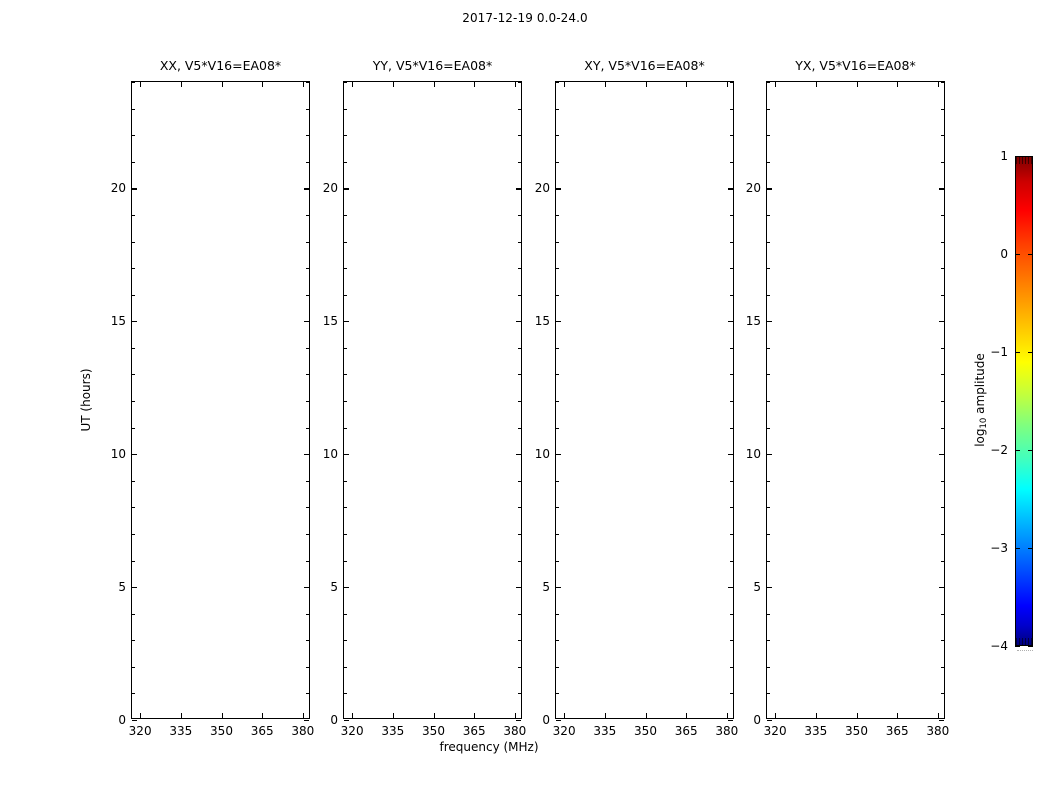 This screenshot has height=800, width=1050. What do you see at coordinates (118, 454) in the screenshot?
I see `y-tick-label-xx: 10` at bounding box center [118, 454].